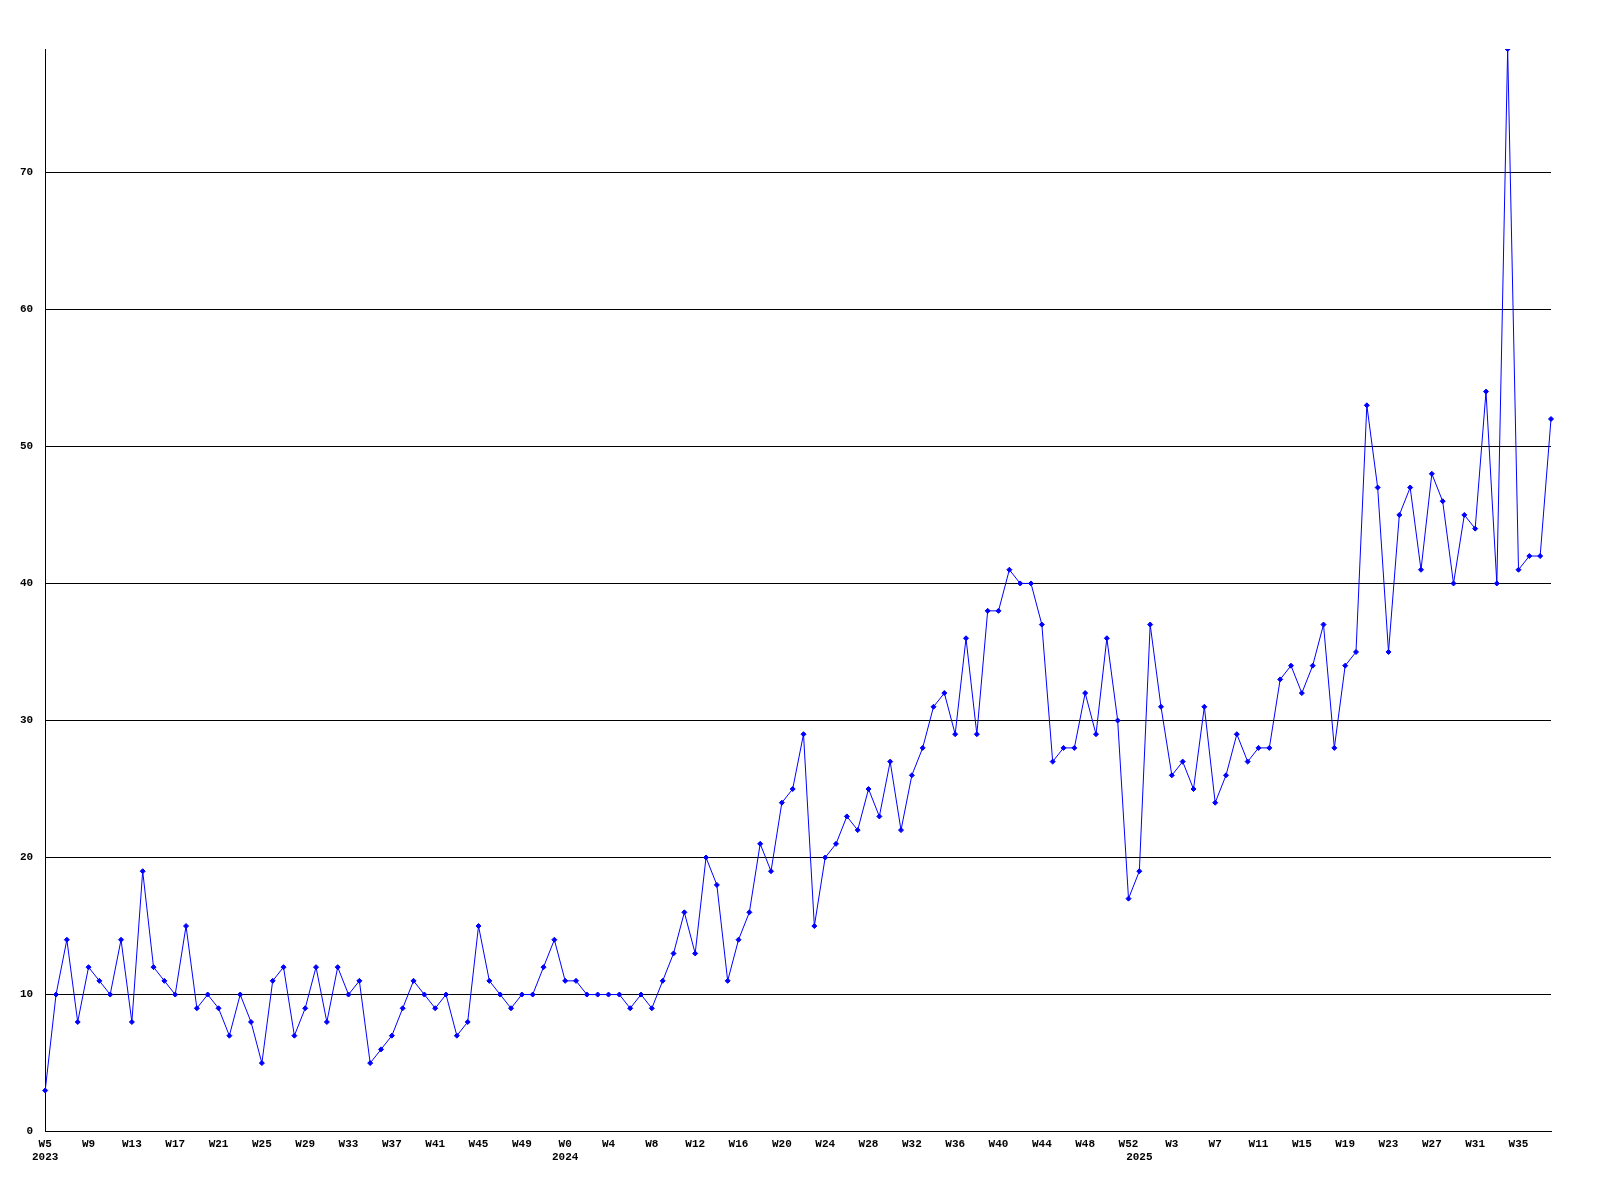 Image resolution: width=1600 pixels, height=1200 pixels. I want to click on y-tick-label: 60, so click(27, 309).